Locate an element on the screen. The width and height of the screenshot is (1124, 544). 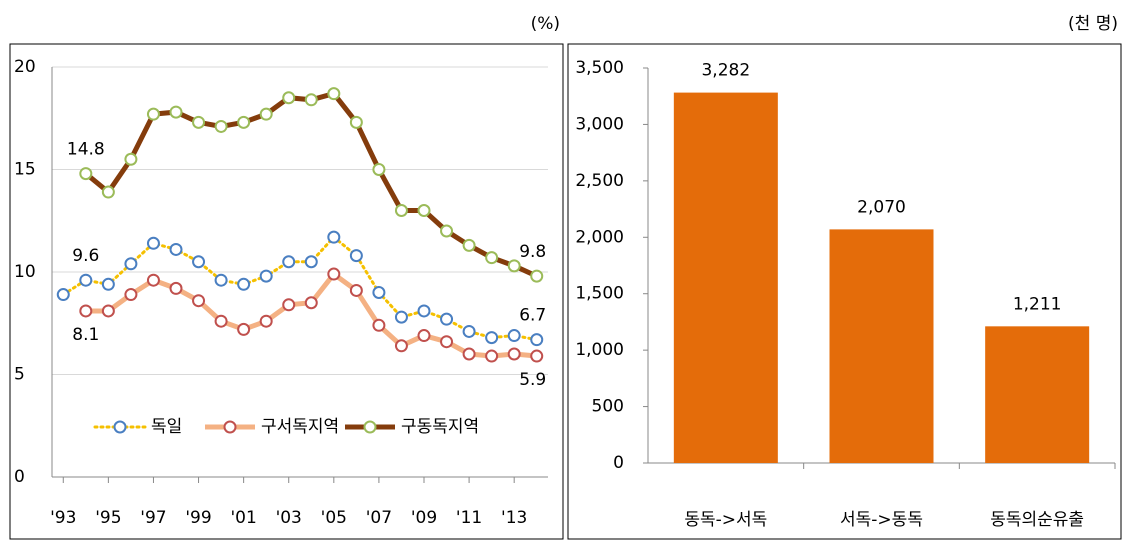
x-tick-label: 서독->동독 is located at coordinates (881, 520).